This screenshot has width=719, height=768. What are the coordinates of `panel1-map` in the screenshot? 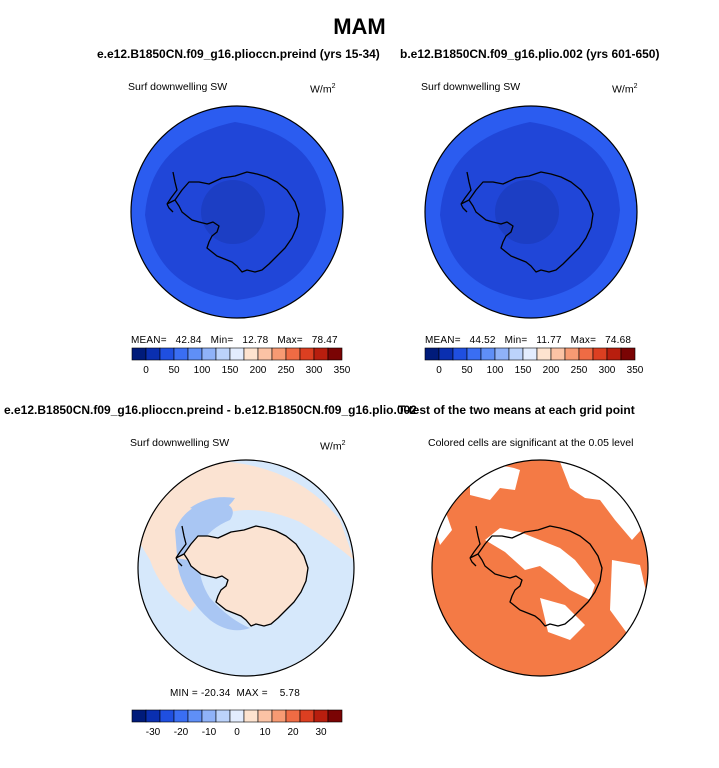 It's located at (237, 212).